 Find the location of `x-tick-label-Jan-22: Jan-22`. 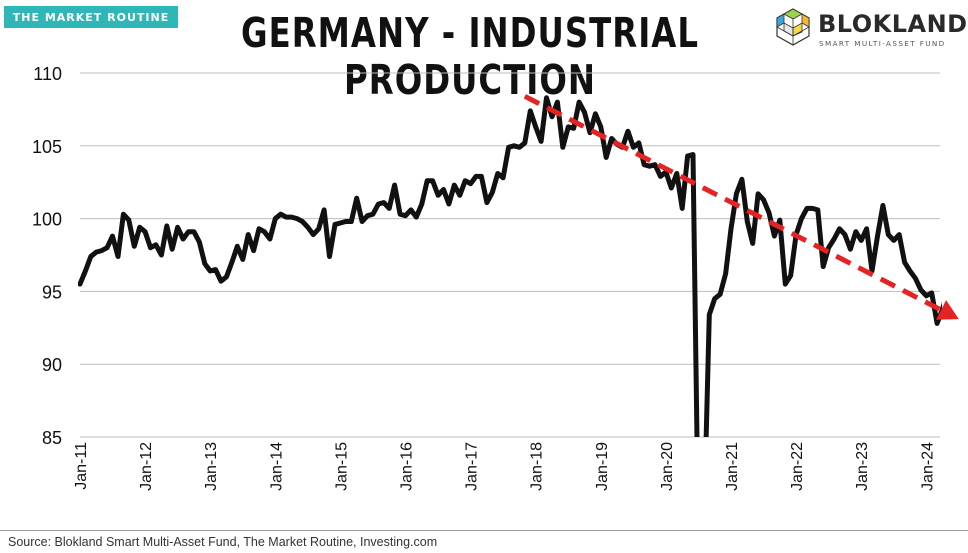

x-tick-label-Jan-22: Jan-22 is located at coordinates (797, 466).